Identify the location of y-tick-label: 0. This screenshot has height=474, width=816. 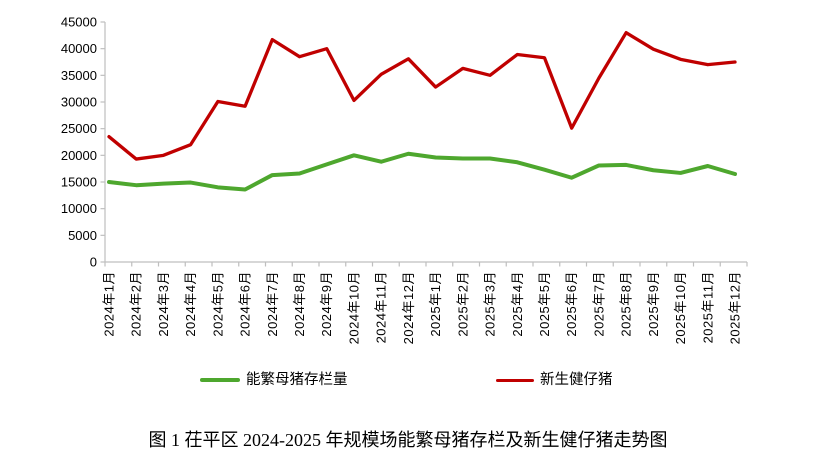
(93, 262).